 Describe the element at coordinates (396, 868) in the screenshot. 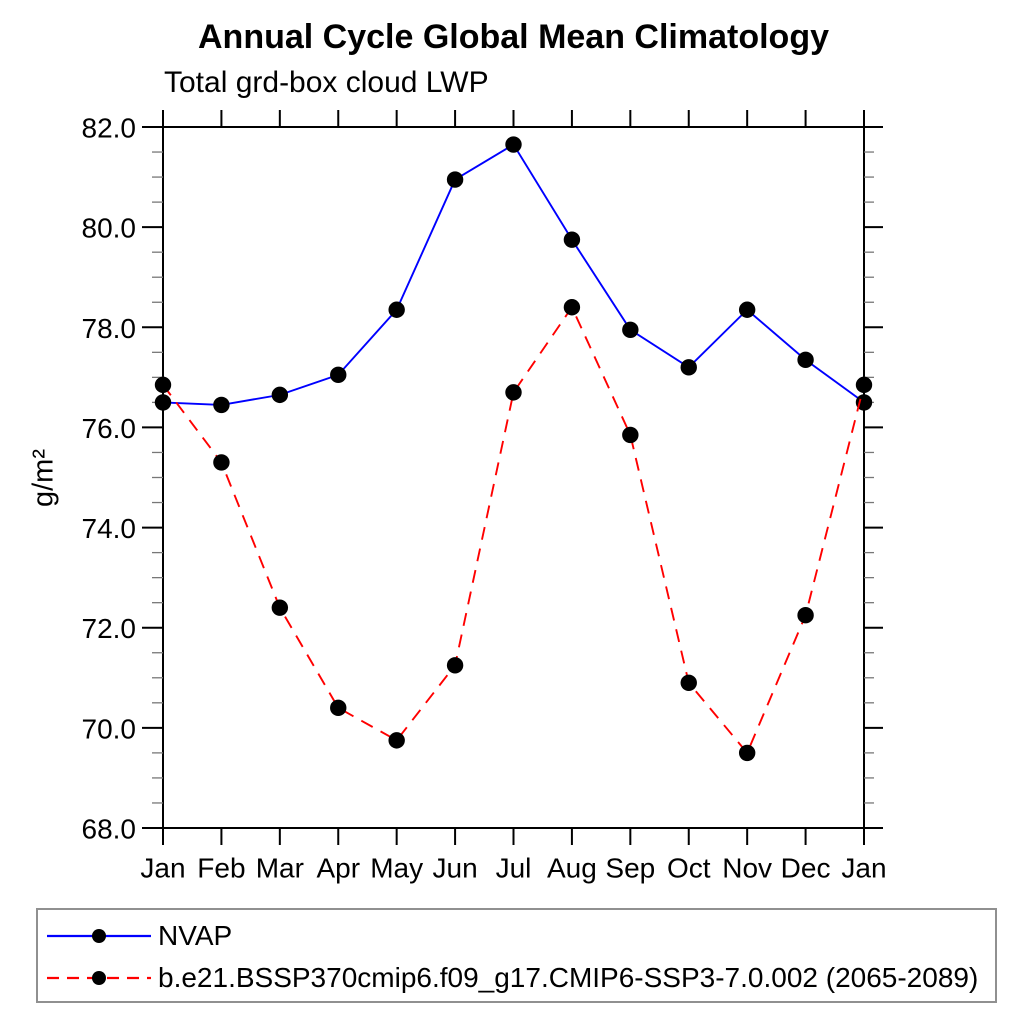

I see `x-tick-label: May` at that location.